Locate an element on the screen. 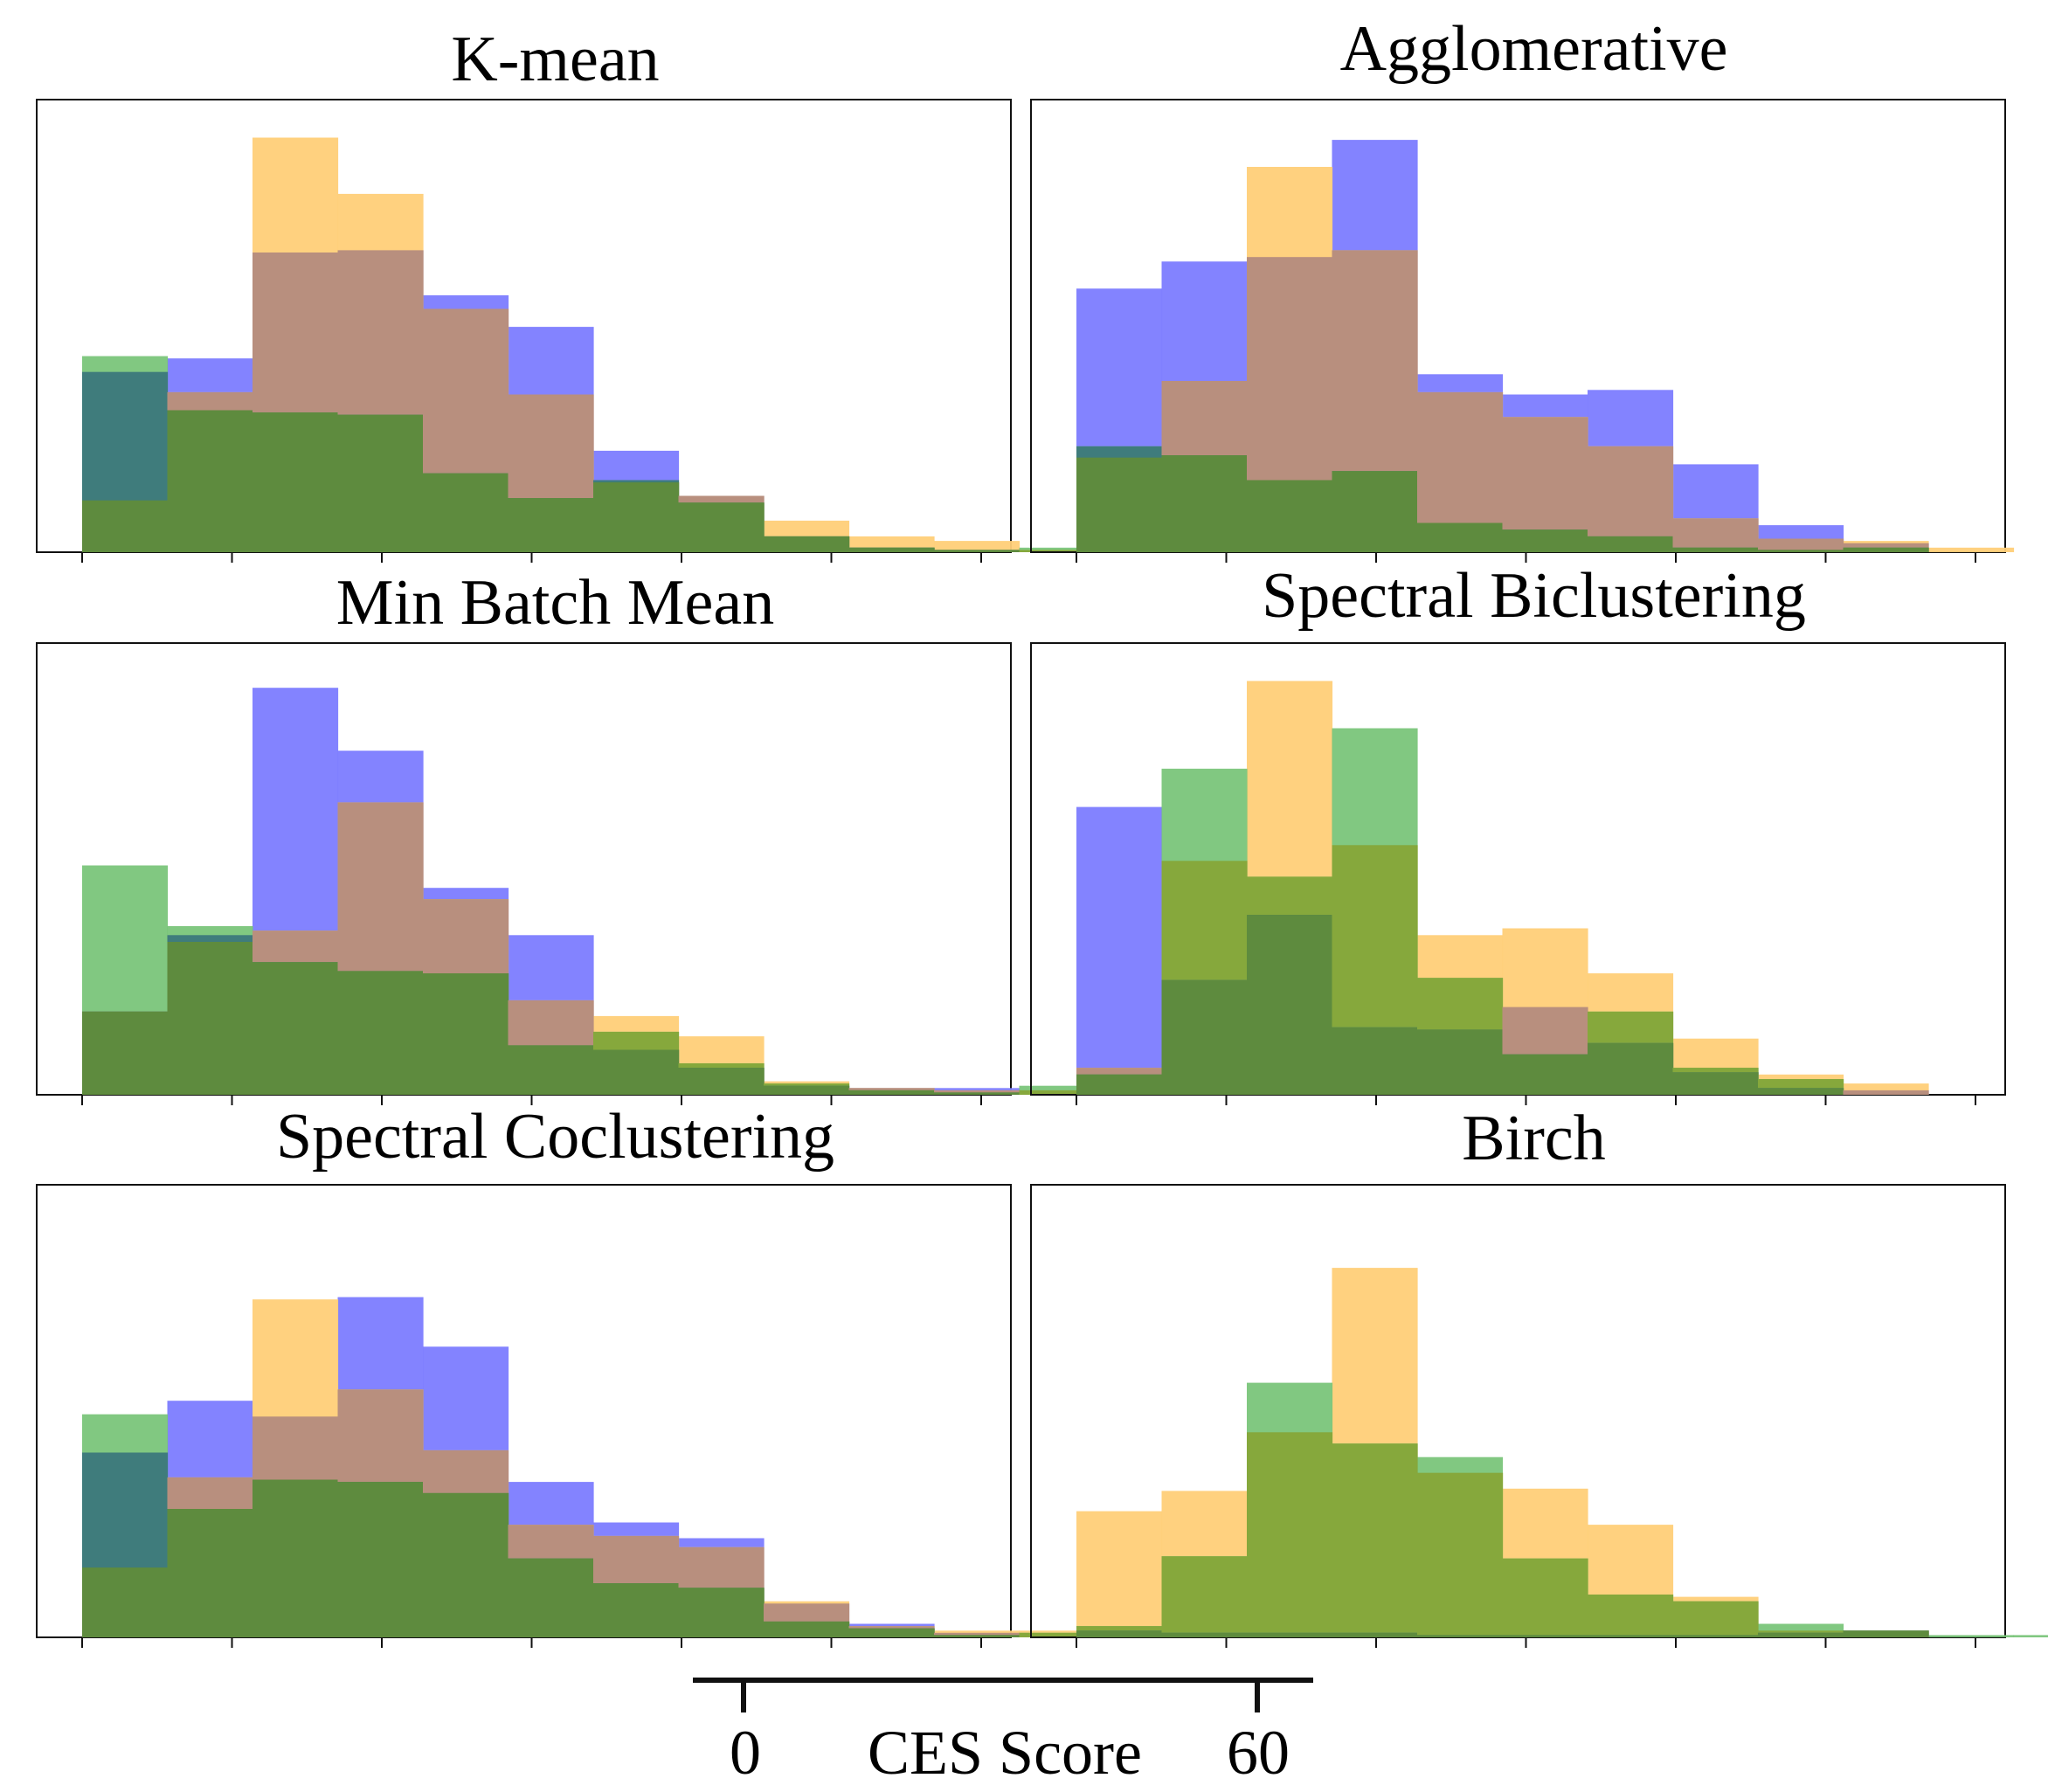 Image resolution: width=2048 pixels, height=1792 pixels. score-scale-legend: 0 CES Score 60 is located at coordinates (1003, 1733).